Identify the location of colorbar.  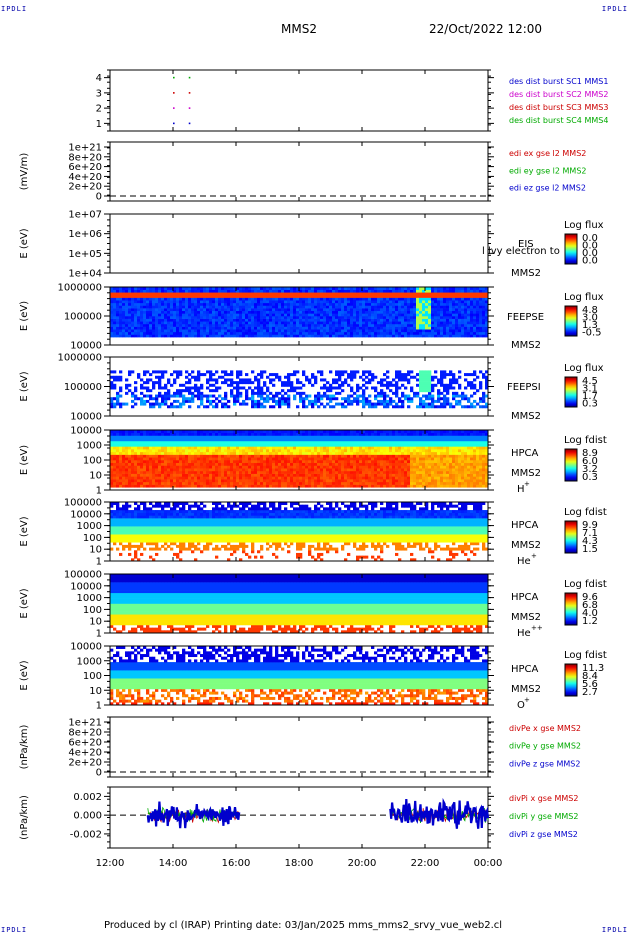
(571, 249).